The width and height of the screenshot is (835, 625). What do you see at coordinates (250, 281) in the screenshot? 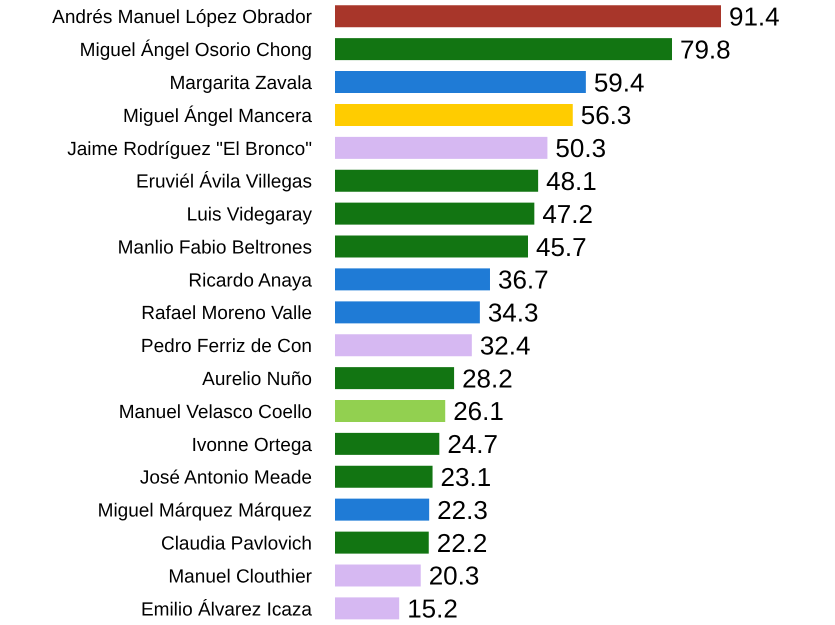
I see `y-tick-label: Ricardo Anaya` at bounding box center [250, 281].